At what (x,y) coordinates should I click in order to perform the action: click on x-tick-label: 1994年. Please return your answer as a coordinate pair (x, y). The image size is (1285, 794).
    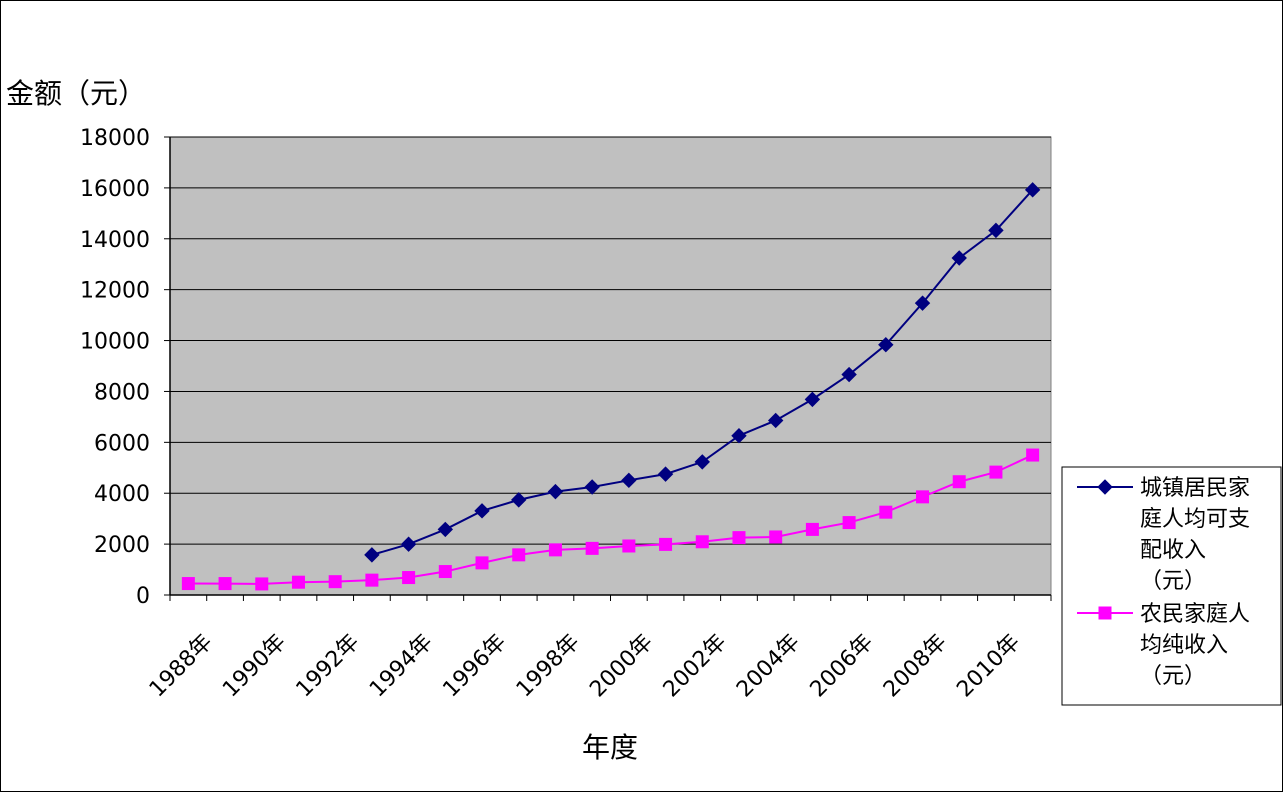
    Looking at the image, I should click on (401, 666).